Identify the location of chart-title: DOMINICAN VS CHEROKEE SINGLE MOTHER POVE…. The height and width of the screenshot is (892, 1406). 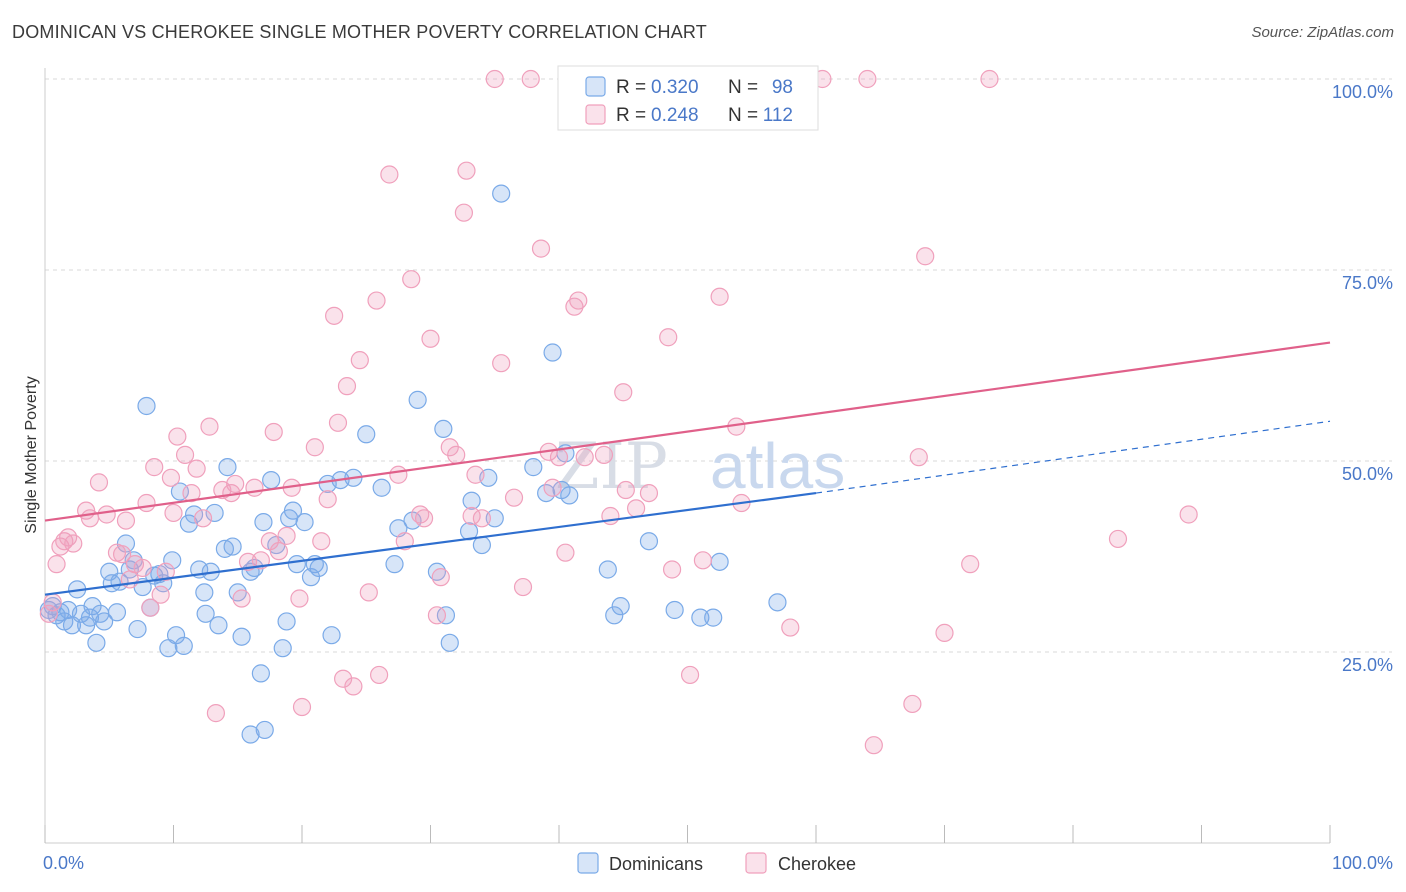
(359, 32).